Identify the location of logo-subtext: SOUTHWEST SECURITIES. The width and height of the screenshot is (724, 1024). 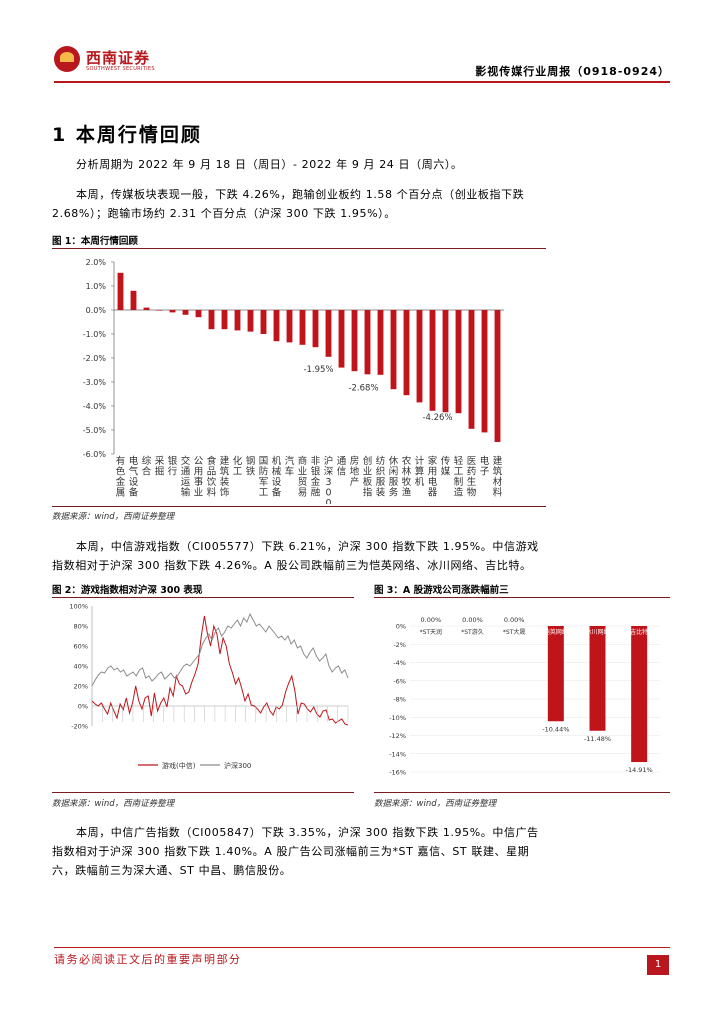
(120, 69).